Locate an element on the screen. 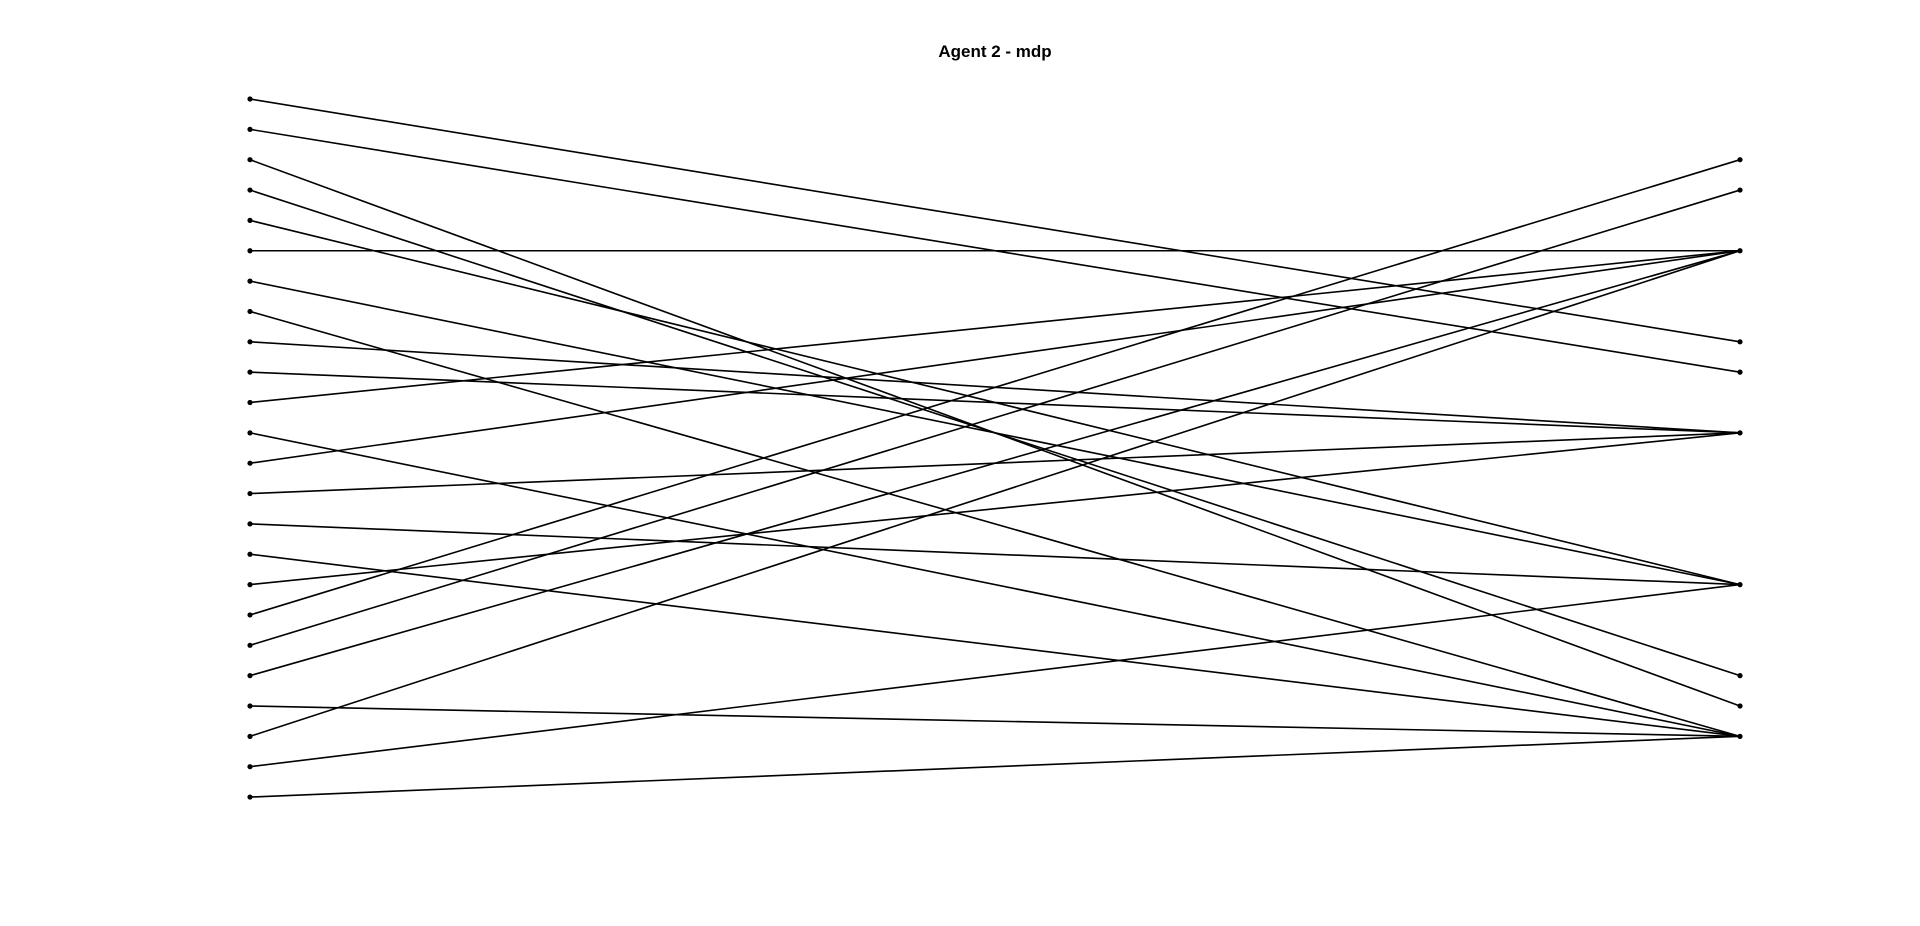  diagram-title: Agent 2 - mdp is located at coordinates (995, 51).